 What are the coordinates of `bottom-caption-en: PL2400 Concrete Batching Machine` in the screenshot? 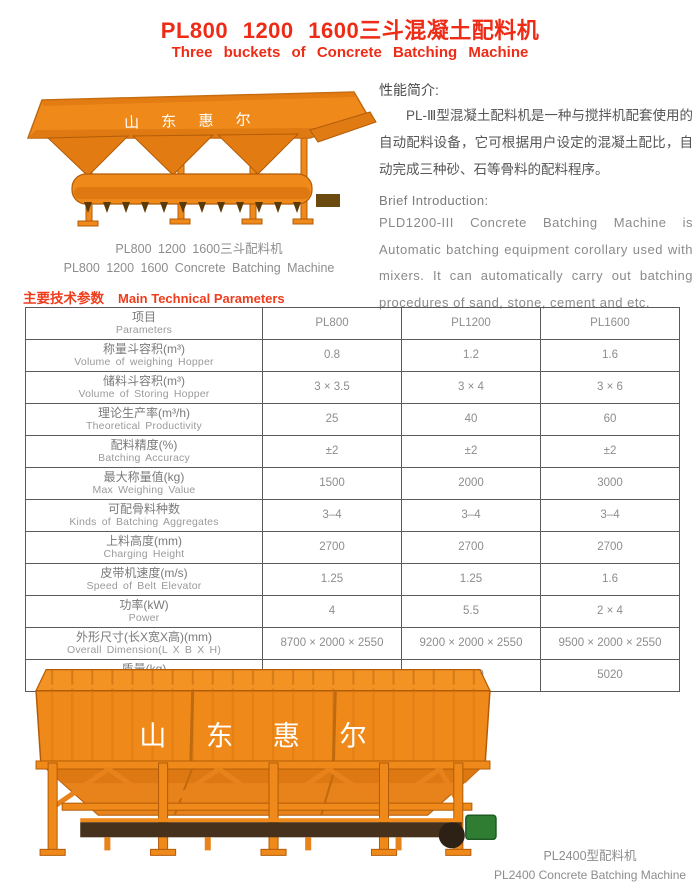 It's located at (590, 875).